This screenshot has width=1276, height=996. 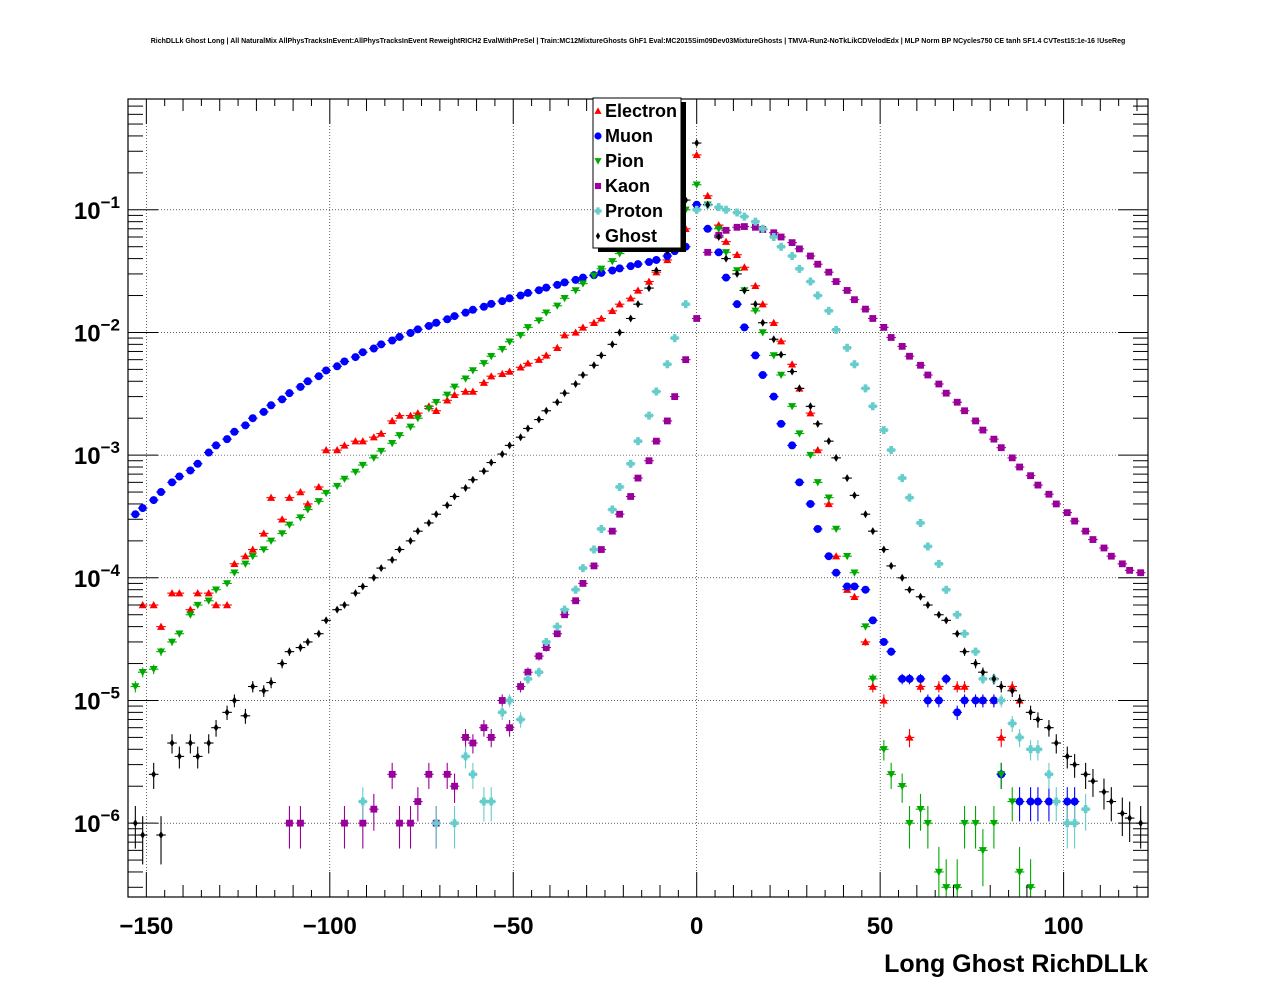 I want to click on x-tick-labels: −150 −100 −50 0 50 100, so click(x=601, y=926).